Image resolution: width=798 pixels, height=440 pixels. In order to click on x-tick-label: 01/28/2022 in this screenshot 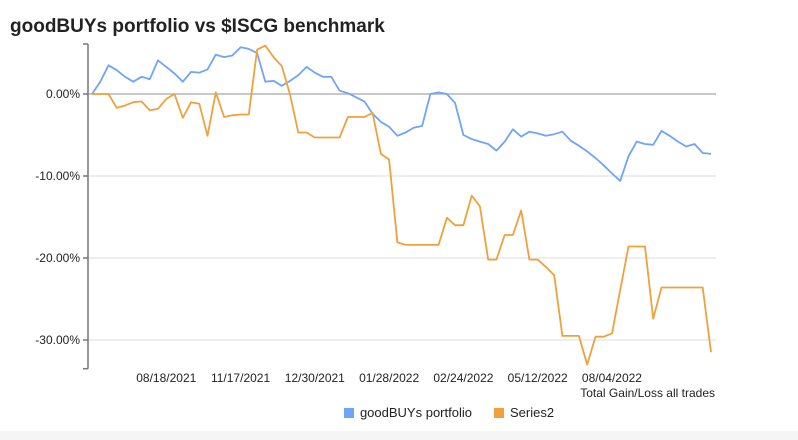, I will do `click(389, 378)`.